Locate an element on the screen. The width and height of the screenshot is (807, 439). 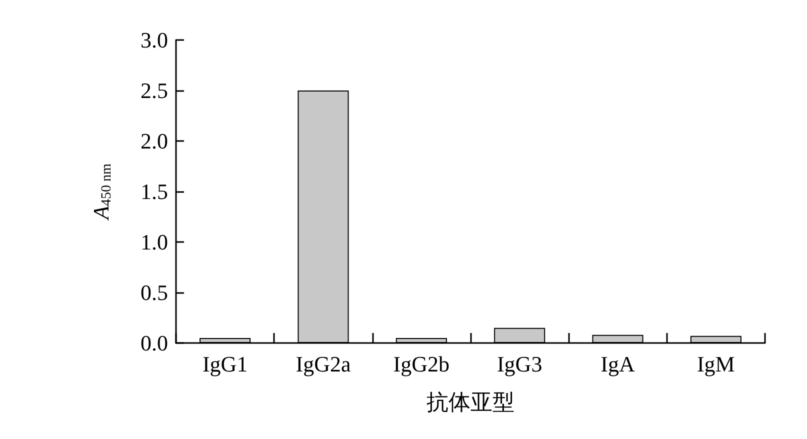
x-tick-label: IgG3 is located at coordinates (519, 364).